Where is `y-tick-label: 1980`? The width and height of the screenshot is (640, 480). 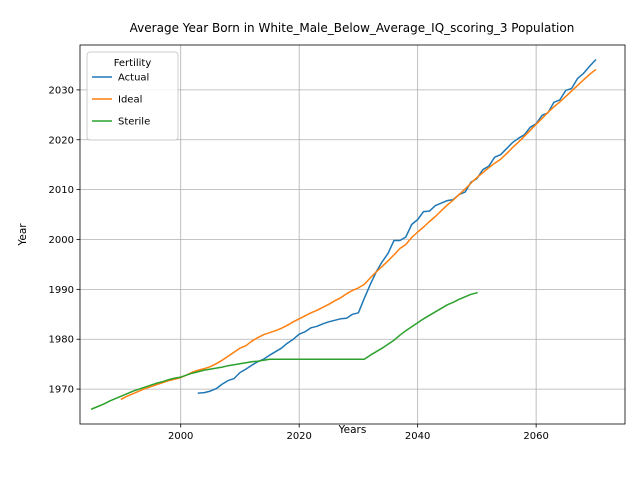 y-tick-label: 1980 is located at coordinates (61, 340).